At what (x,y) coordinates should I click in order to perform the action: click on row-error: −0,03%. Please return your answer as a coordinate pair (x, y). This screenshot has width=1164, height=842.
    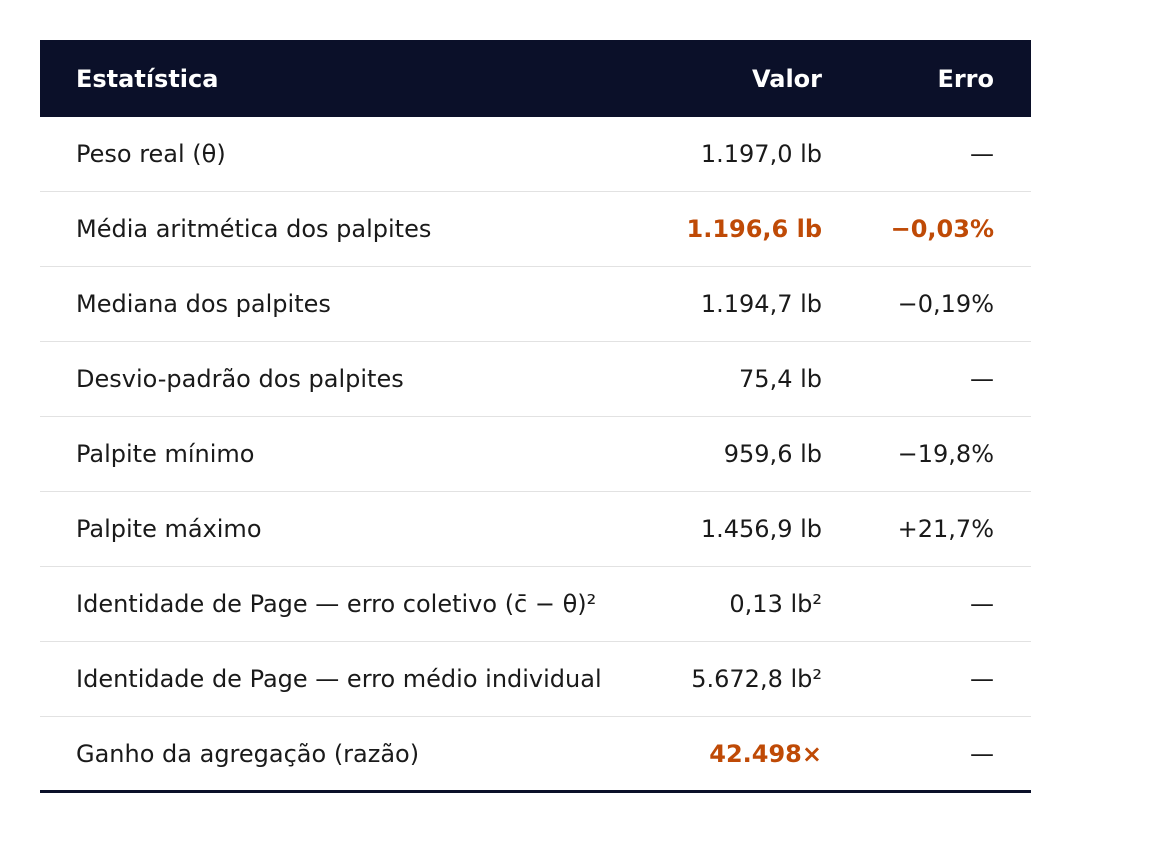
    Looking at the image, I should click on (942, 229).